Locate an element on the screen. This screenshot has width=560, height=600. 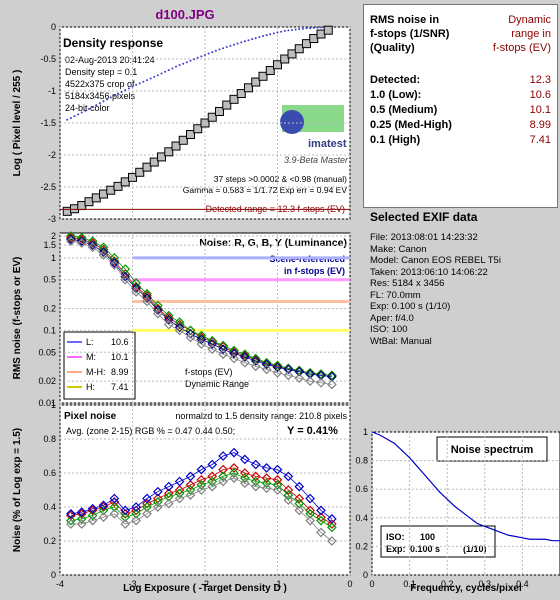
spectrum-title: Noise spectrum is located at coordinates (492, 450).